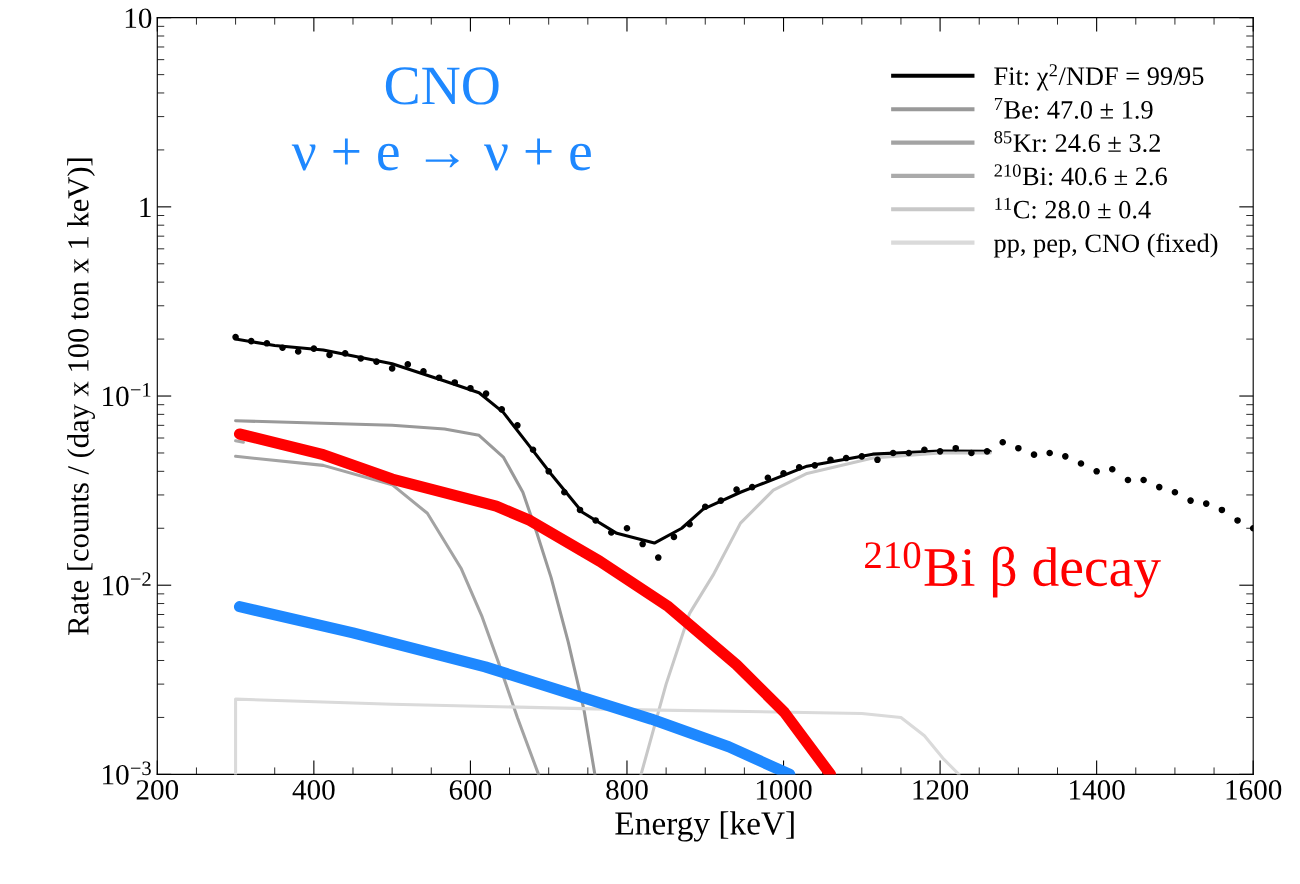 Image resolution: width=1300 pixels, height=884 pixels. Describe the element at coordinates (1080, 175) in the screenshot. I see `legend-label: $^{210}$Bi: 40.6 ± 2.6` at that location.